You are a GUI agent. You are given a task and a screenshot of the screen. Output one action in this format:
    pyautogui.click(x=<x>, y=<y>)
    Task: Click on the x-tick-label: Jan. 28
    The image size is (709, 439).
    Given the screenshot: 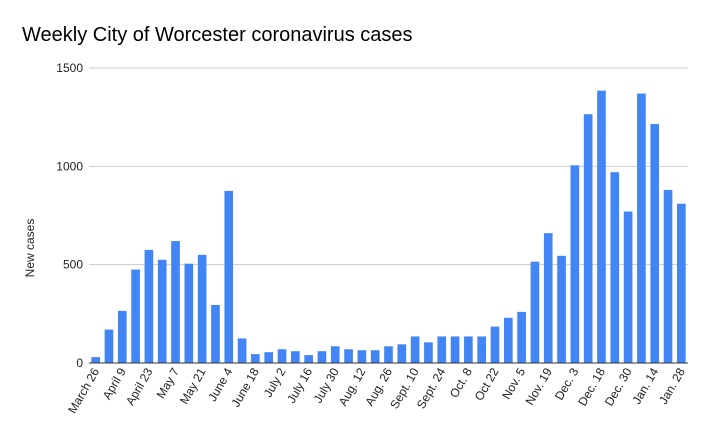 What is the action you would take?
    pyautogui.click(x=672, y=385)
    